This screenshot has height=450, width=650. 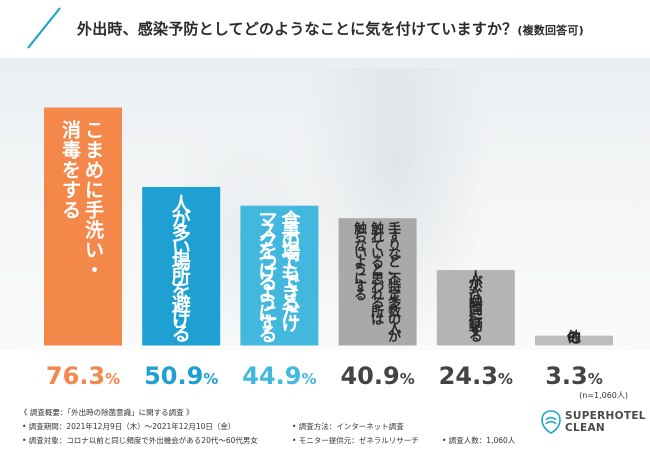 What do you see at coordinates (603, 395) in the screenshot?
I see `sample-size-note: (n=1,060人)` at bounding box center [603, 395].